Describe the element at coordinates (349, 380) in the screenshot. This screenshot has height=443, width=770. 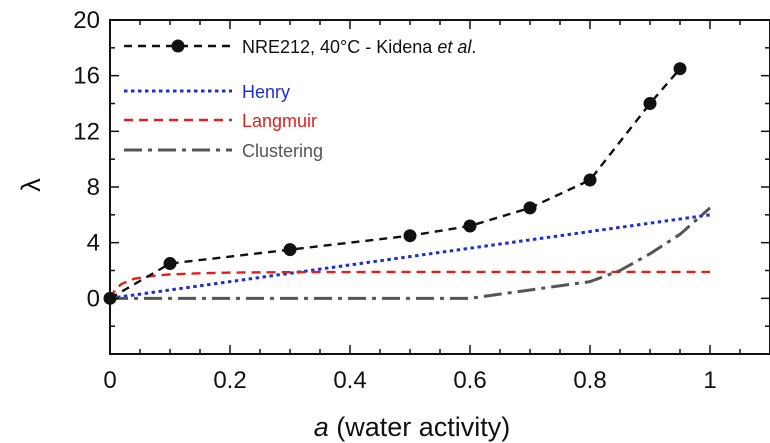
I see `x-tick-label: 0.4` at that location.